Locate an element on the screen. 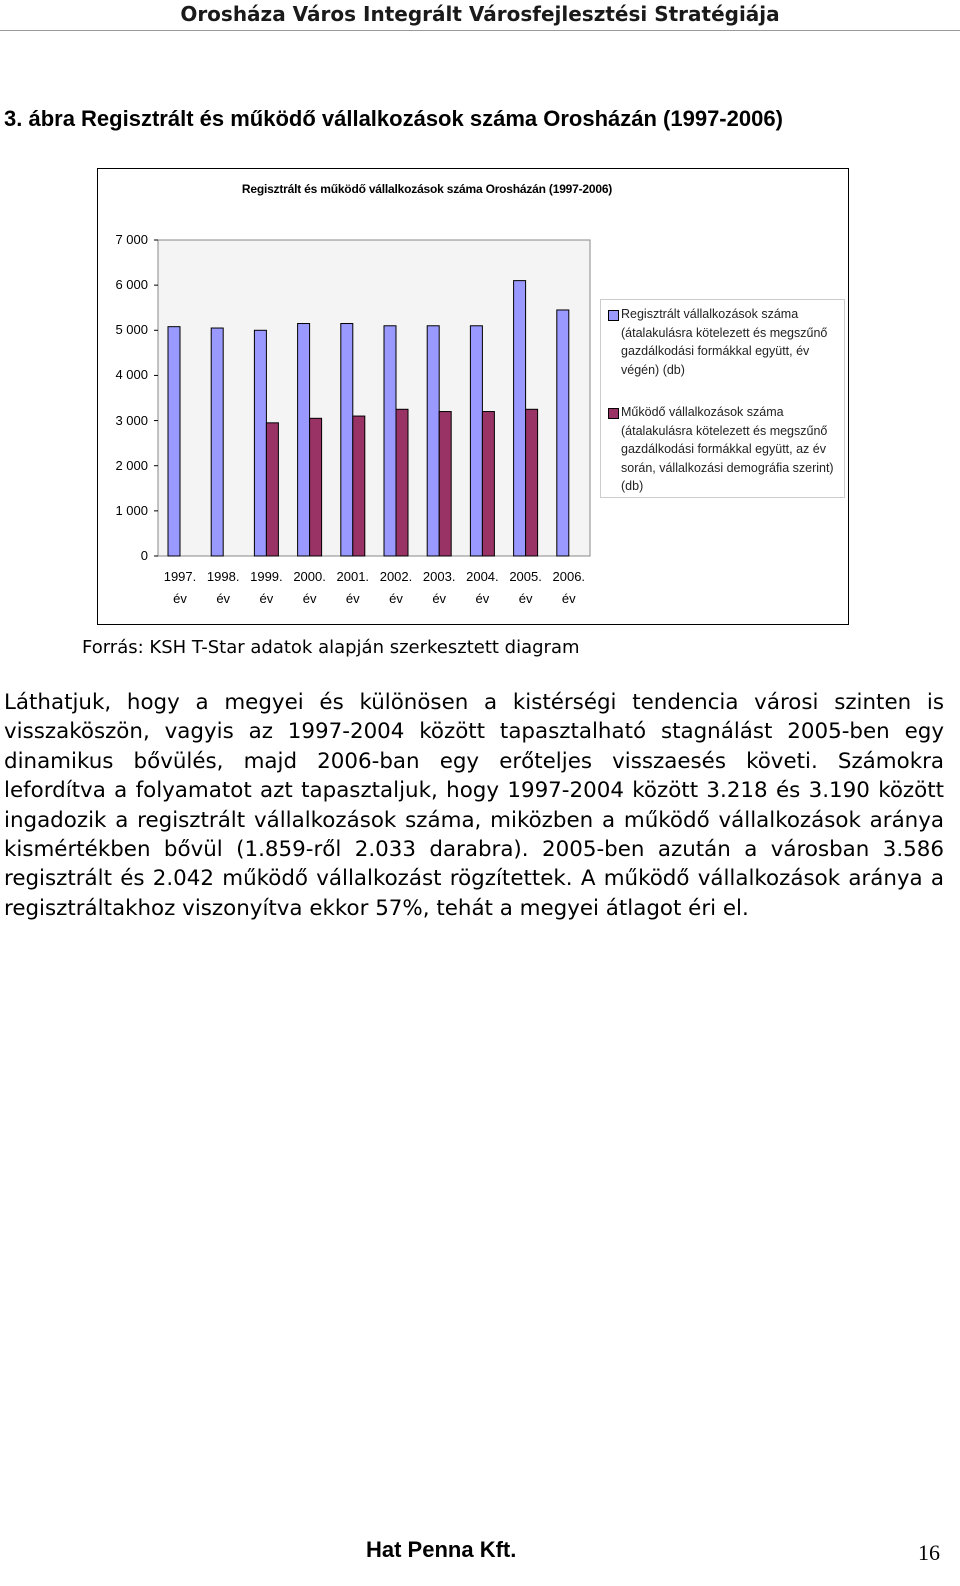 Image resolution: width=960 pixels, height=1586 pixels. x-tick-label: 2006. év is located at coordinates (569, 587).